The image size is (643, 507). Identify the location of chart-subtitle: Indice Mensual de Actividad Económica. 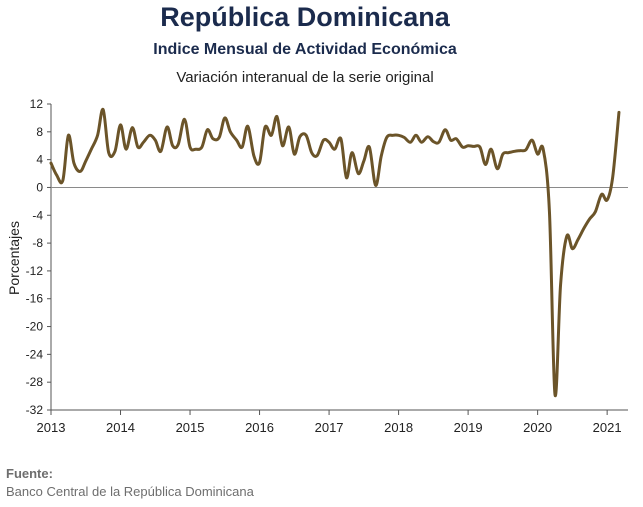
(305, 49).